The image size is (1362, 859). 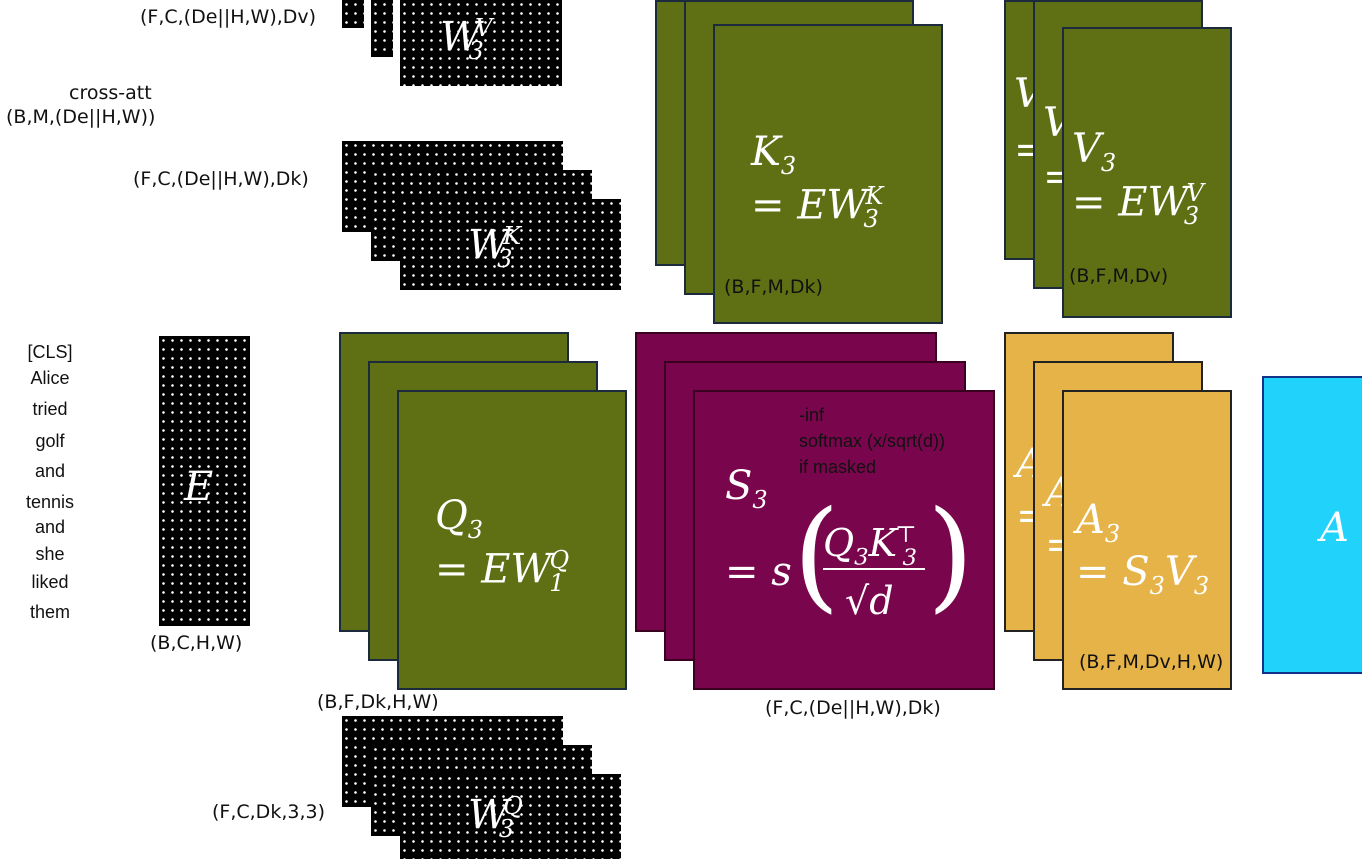 I want to click on e-embedding, so click(x=204, y=481).